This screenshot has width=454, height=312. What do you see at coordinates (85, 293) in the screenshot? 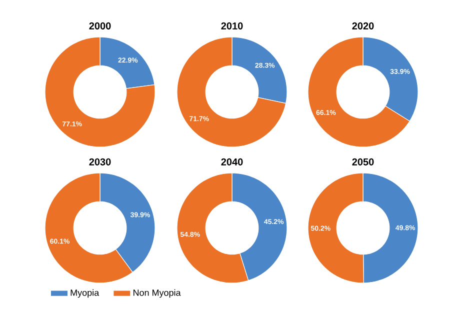
I see `legend-label: Myopia` at bounding box center [85, 293].